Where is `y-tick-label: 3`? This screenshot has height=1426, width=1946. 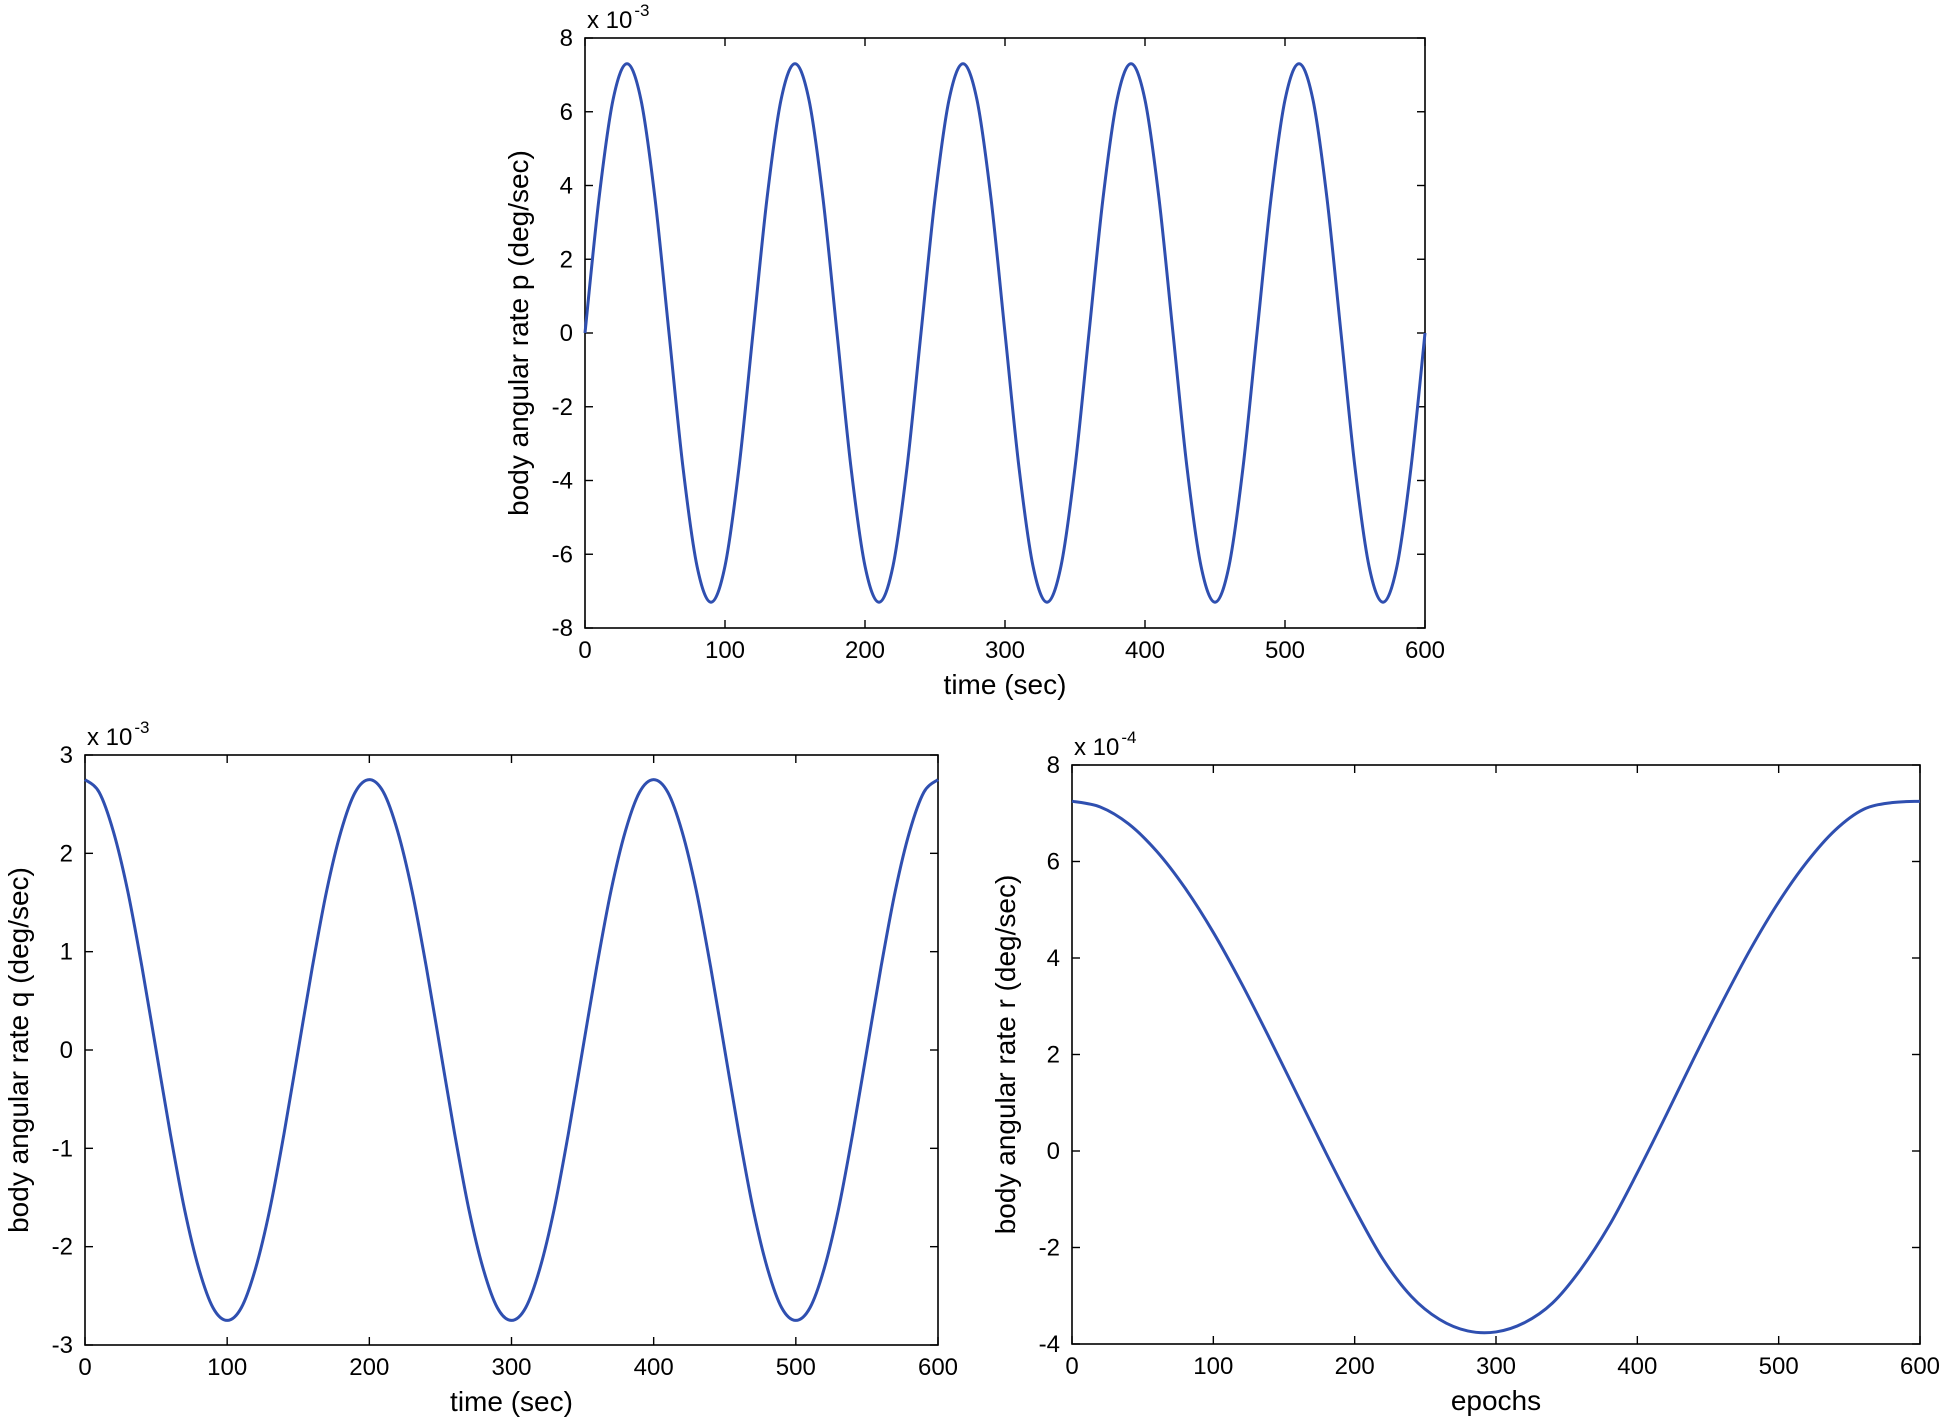
y-tick-label: 3 is located at coordinates (66, 755).